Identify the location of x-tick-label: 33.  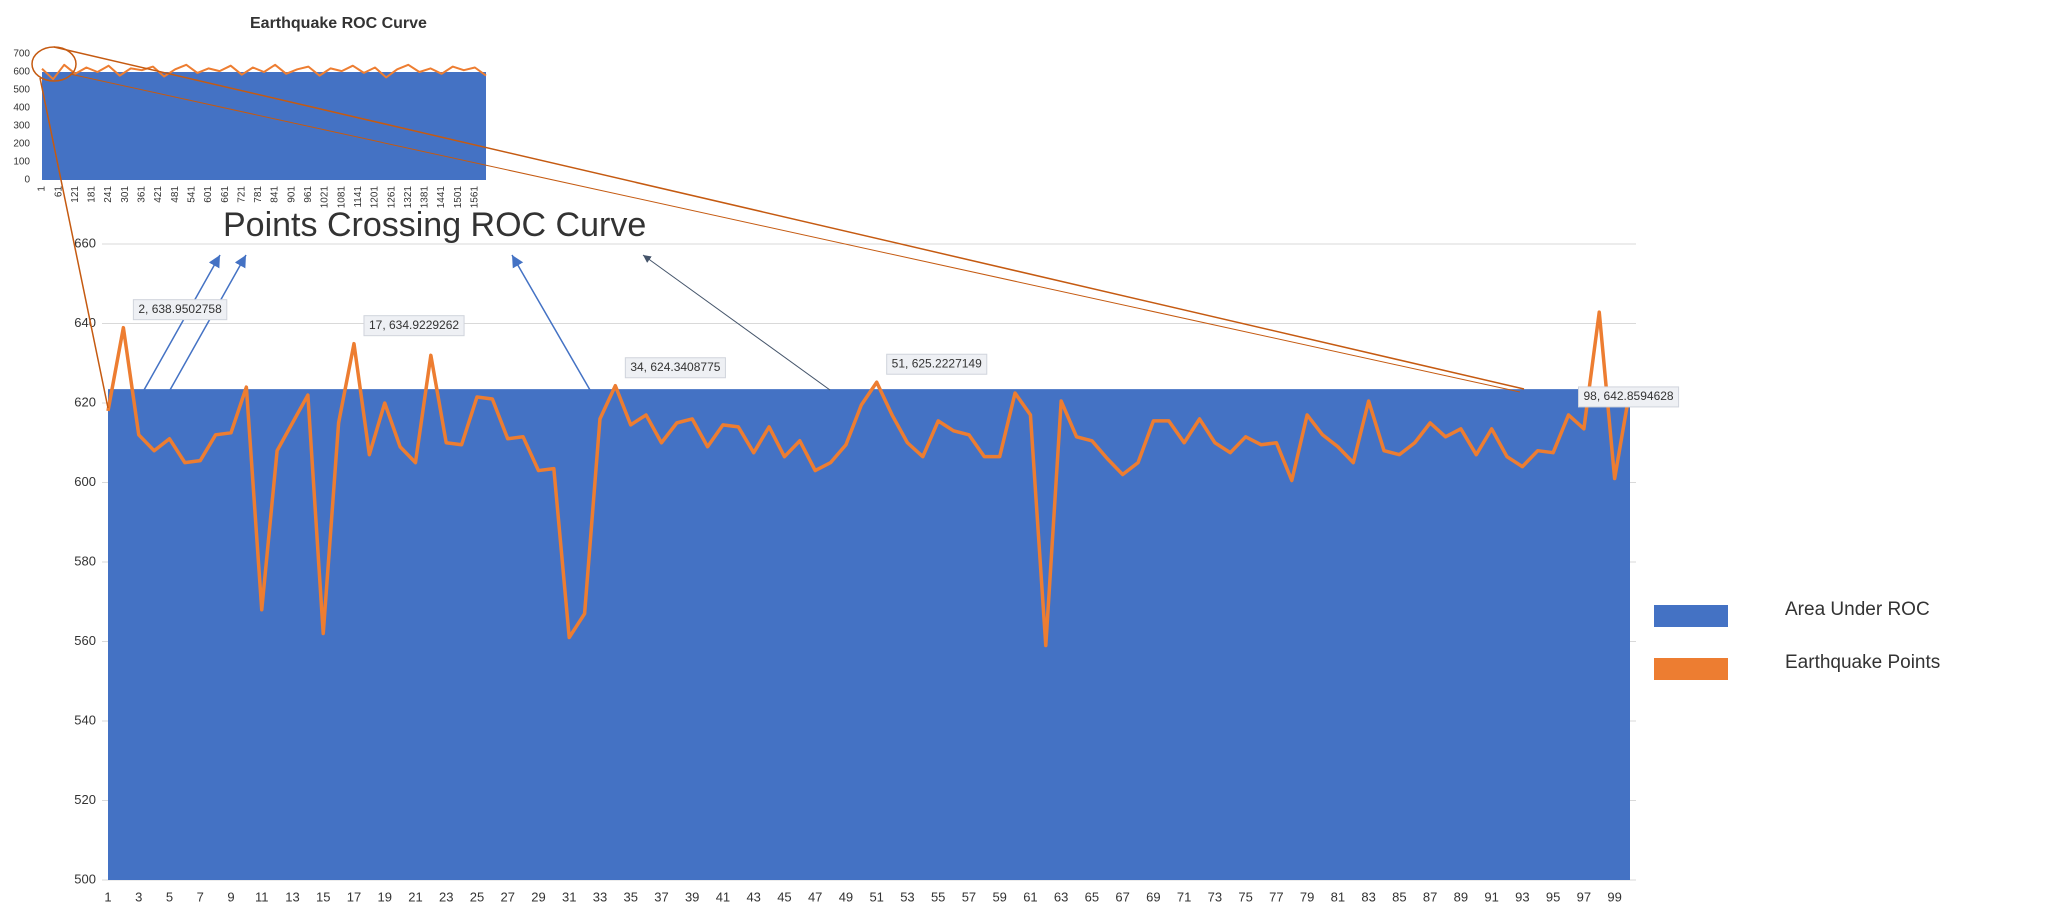
(600, 896).